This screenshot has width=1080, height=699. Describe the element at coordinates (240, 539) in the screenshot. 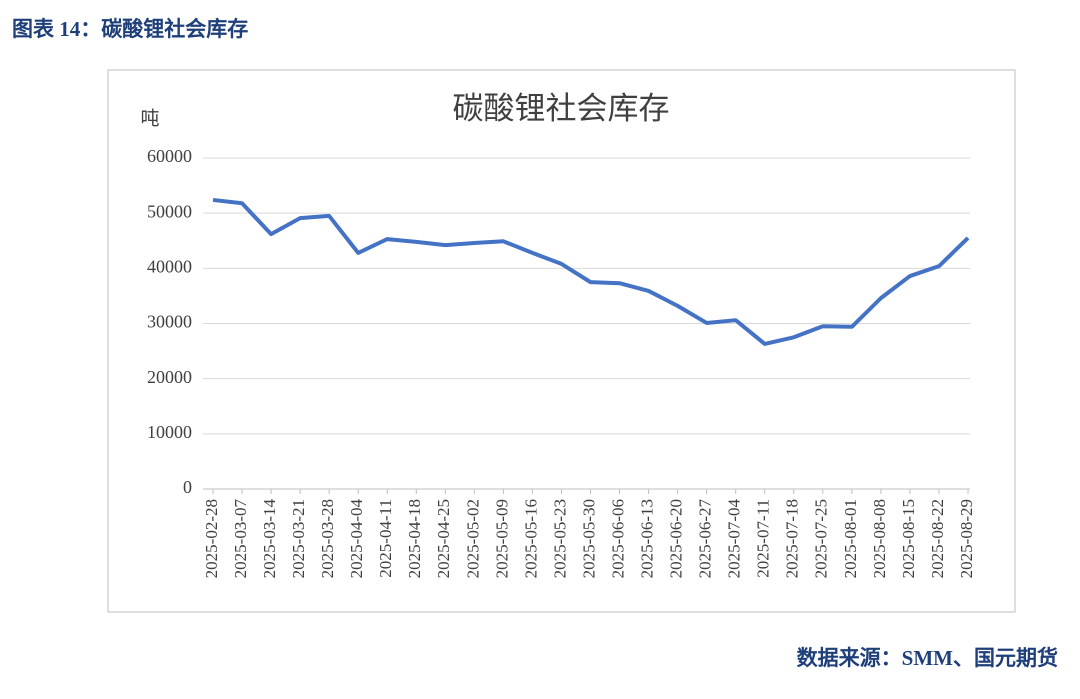

I see `x-tick-label: 2025-03-07` at that location.